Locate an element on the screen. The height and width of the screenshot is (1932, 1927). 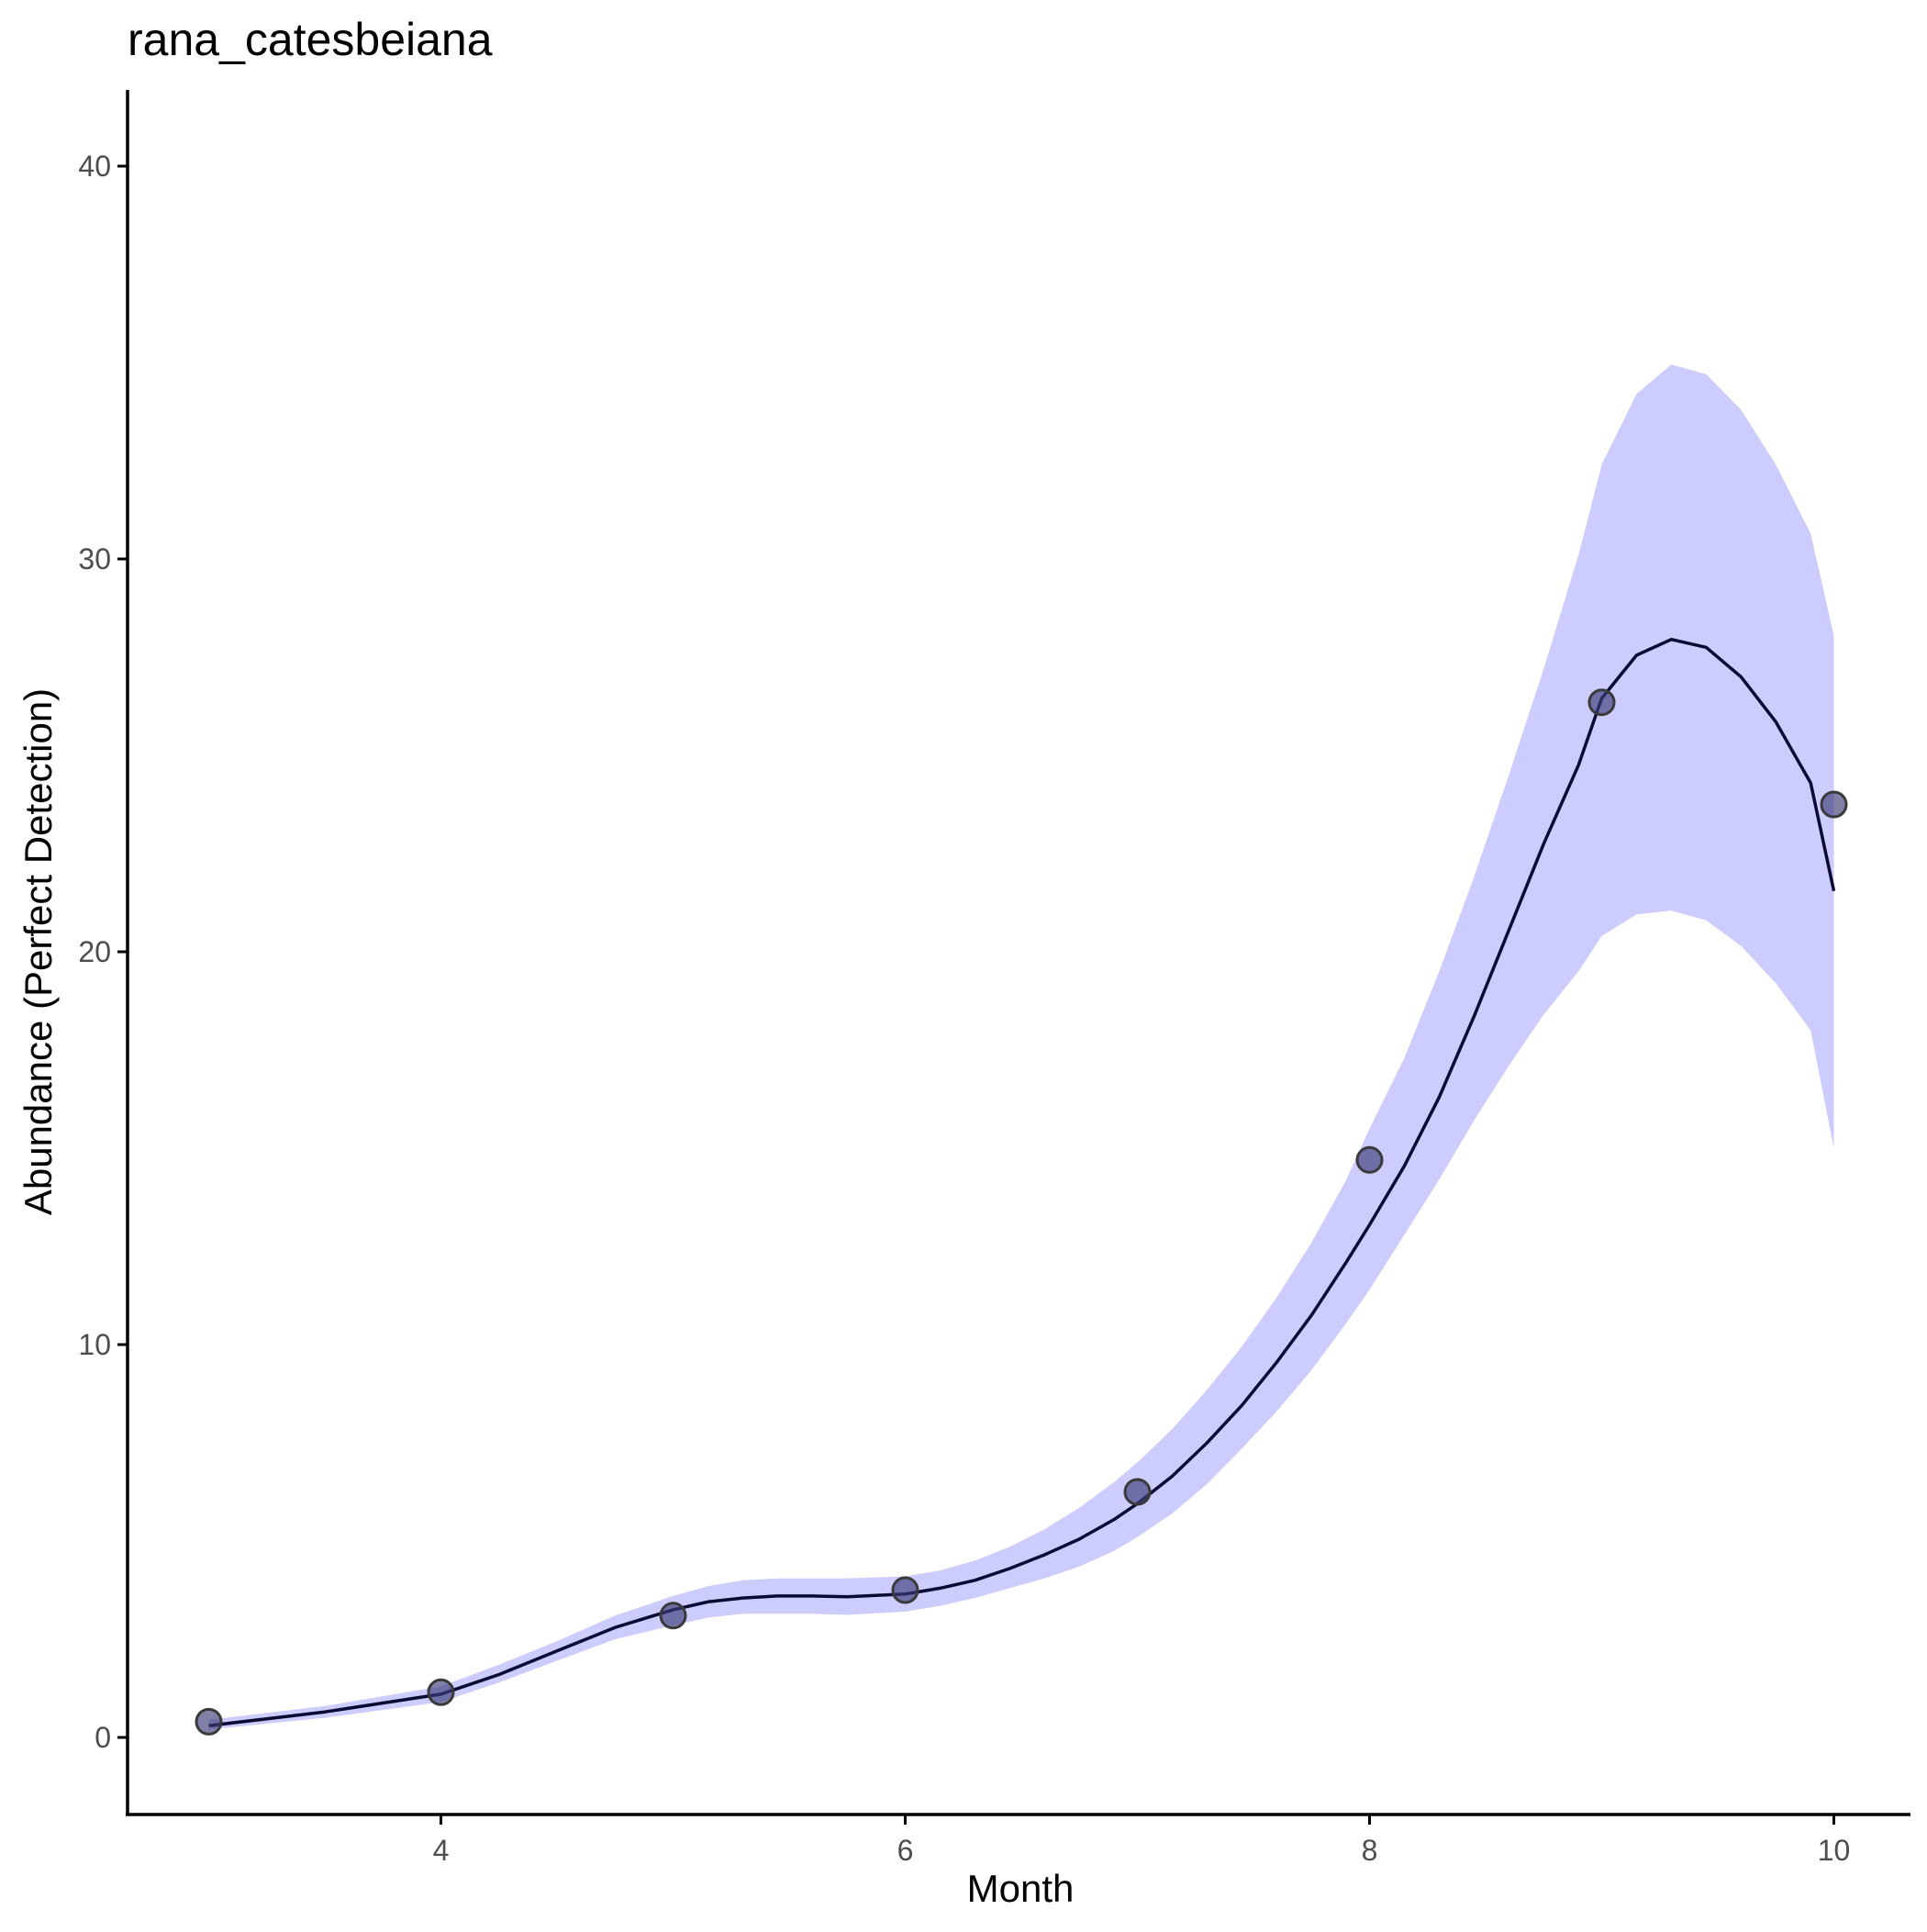
x-axis-title: Month is located at coordinates (1021, 1888).